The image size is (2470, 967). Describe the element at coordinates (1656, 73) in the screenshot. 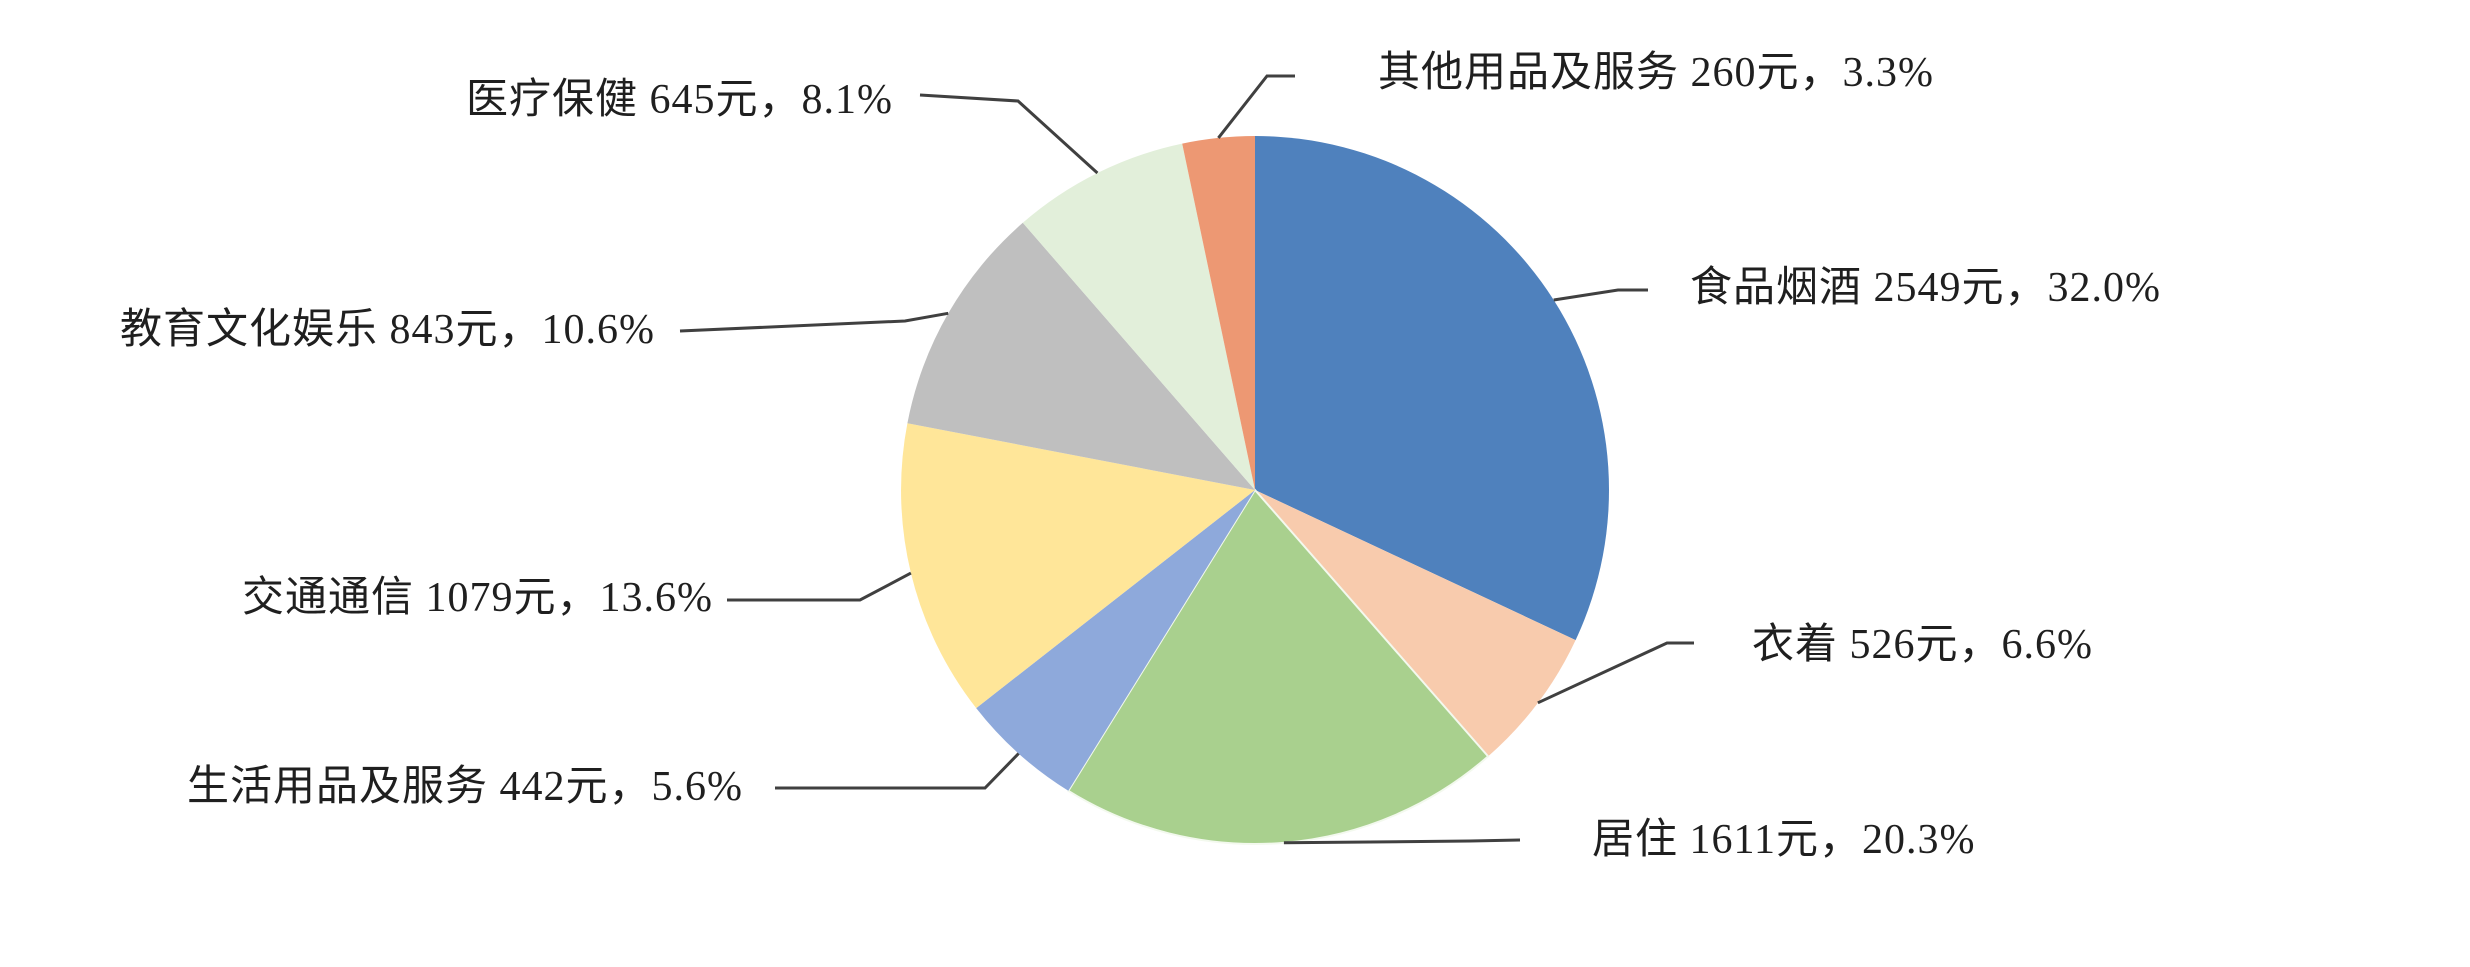

I see `label-qita-yongpin-ji-fuwu: 其他用品及服务 260元，3.3%` at that location.